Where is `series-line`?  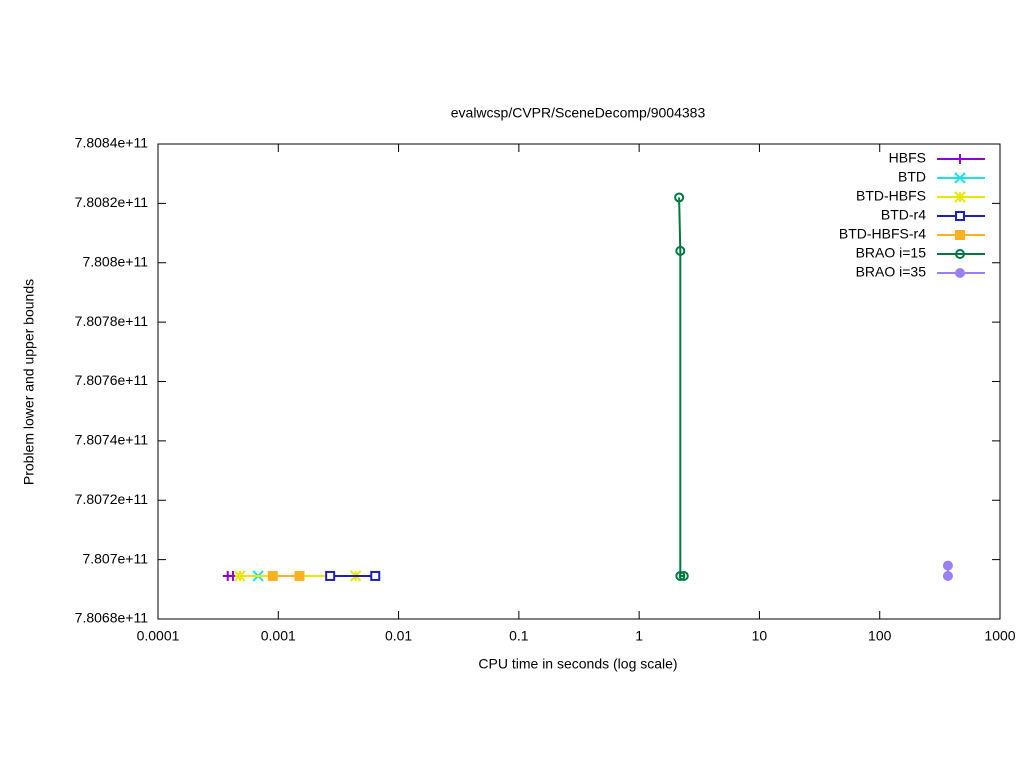
series-line is located at coordinates (681, 387).